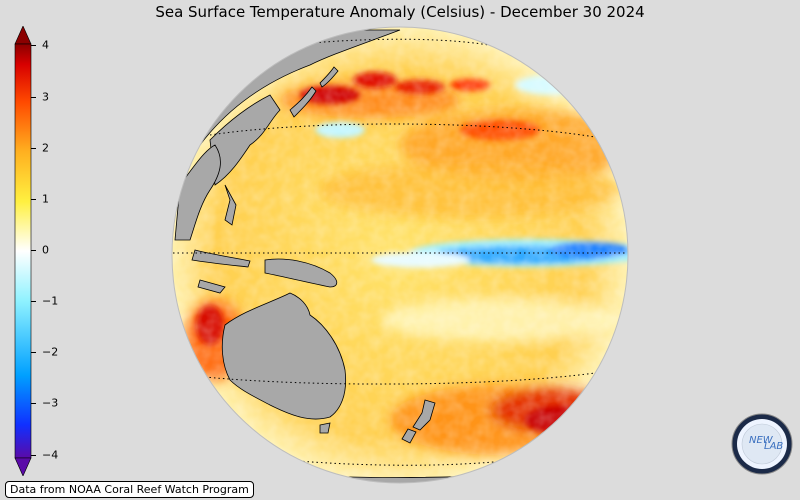 Image resolution: width=800 pixels, height=500 pixels. I want to click on land-philippines, so click(230, 205).